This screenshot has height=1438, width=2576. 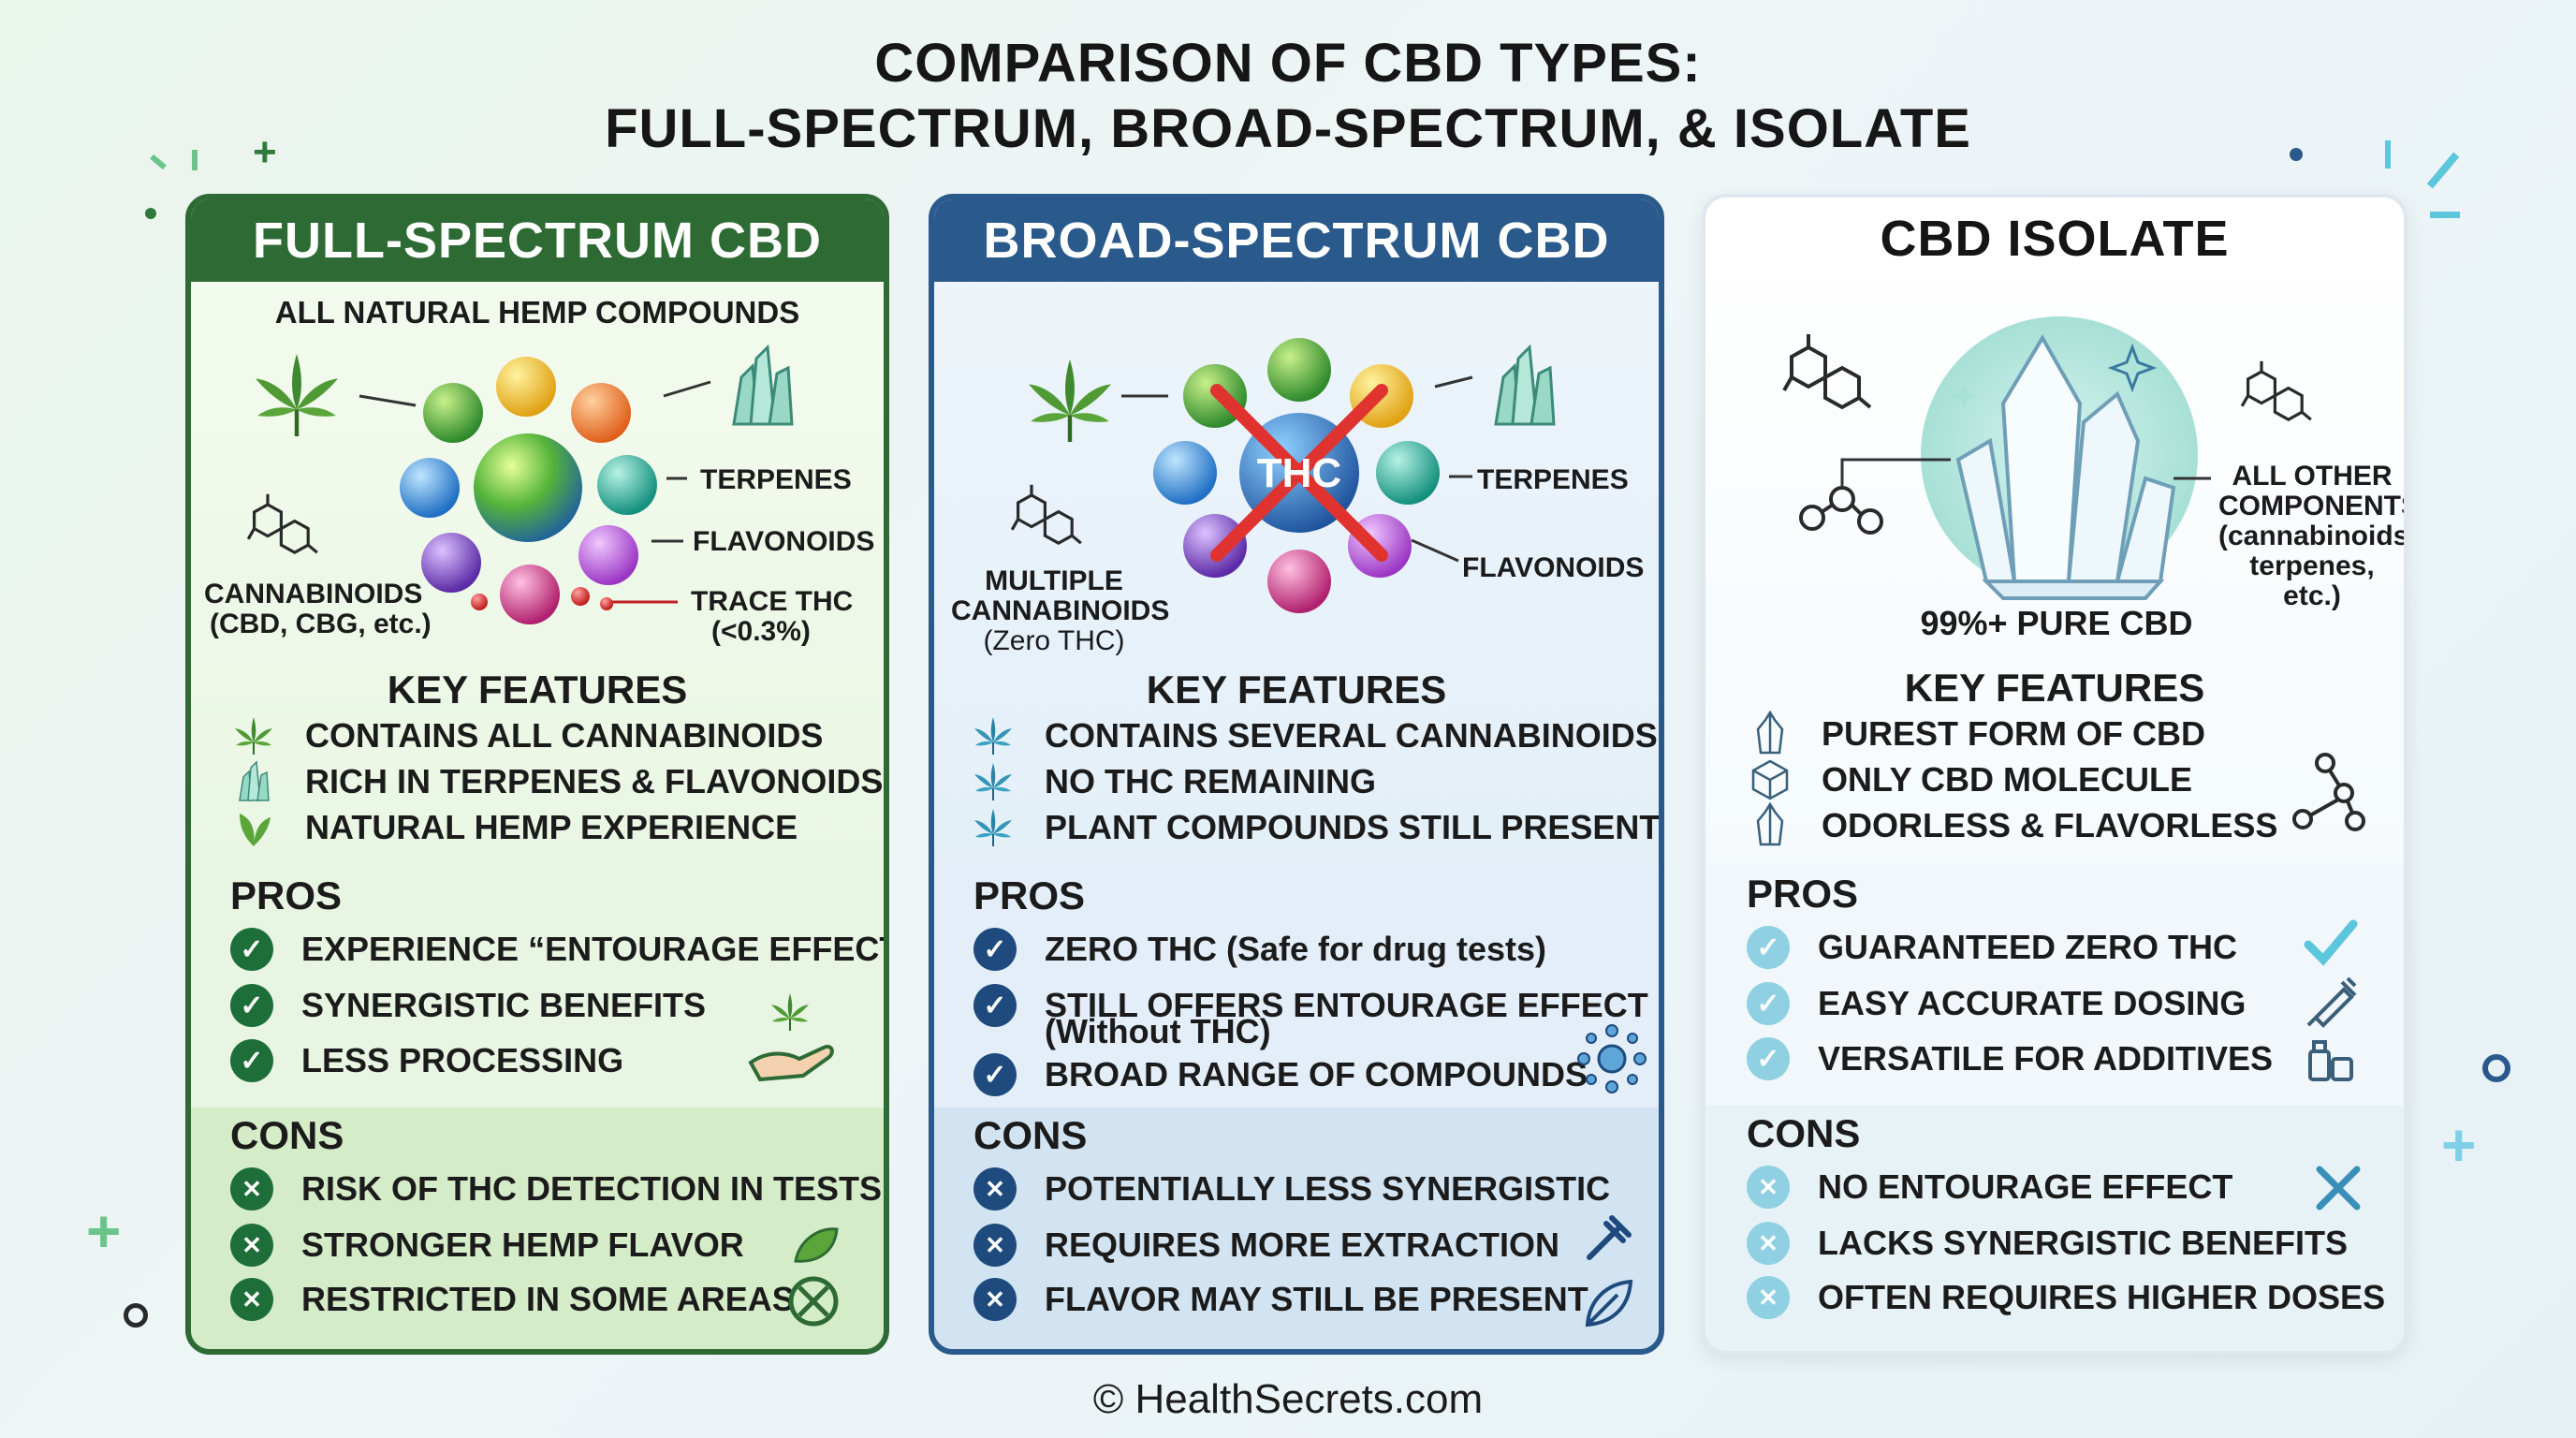 I want to click on pro-item: ✓ VERSATILE FOR ADDITIVES, so click(x=2010, y=1058).